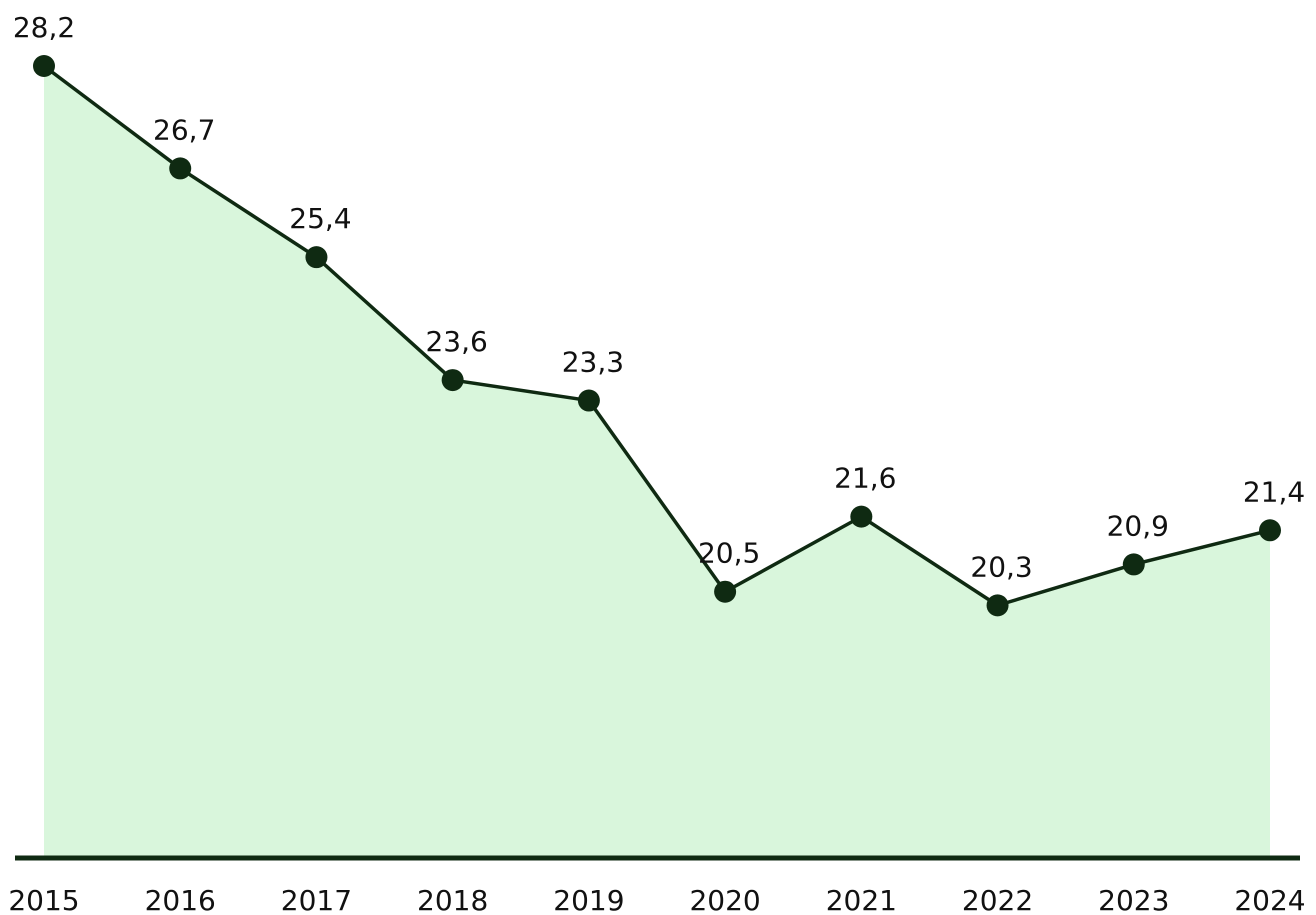  Describe the element at coordinates (1133, 899) in the screenshot. I see `x-tick-label: 2023` at that location.